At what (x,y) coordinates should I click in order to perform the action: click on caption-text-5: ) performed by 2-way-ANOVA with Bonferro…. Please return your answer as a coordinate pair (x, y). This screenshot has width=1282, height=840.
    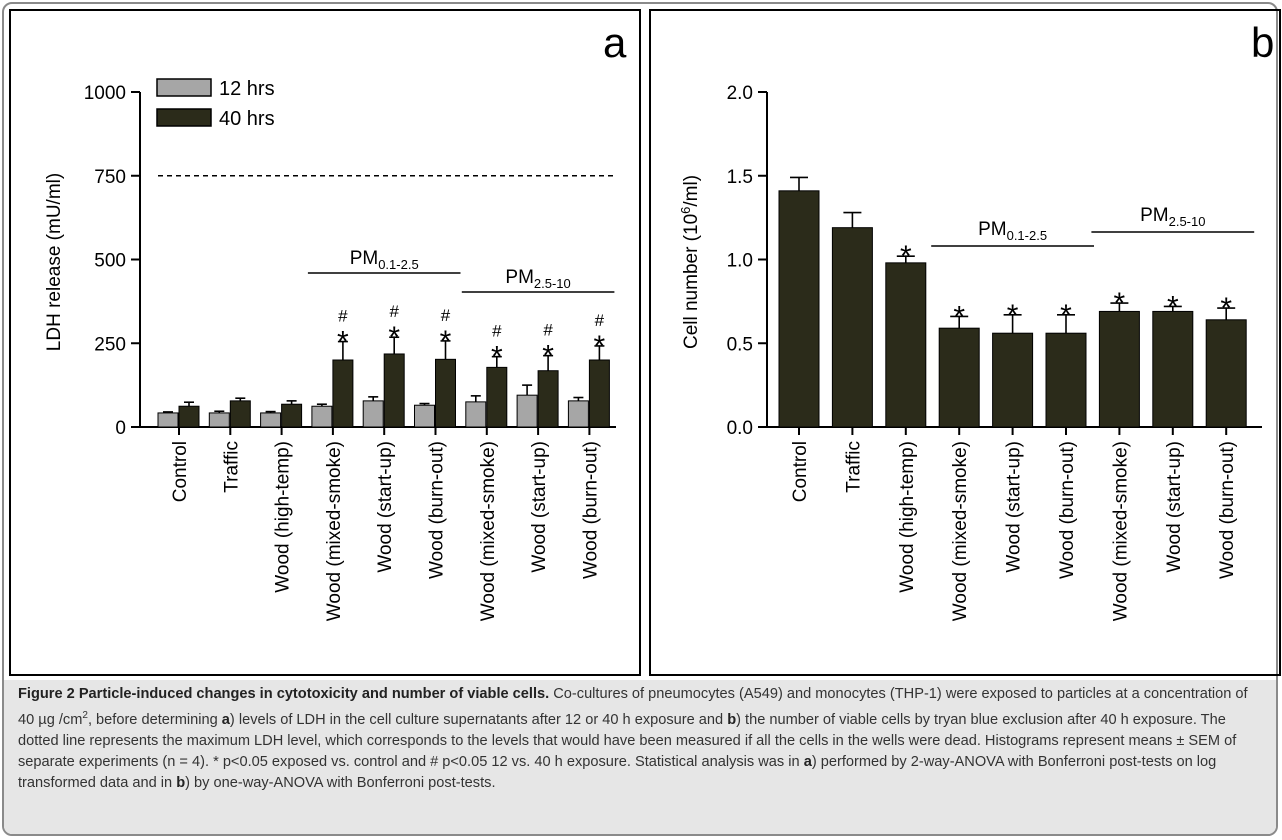
    Looking at the image, I should click on (617, 772).